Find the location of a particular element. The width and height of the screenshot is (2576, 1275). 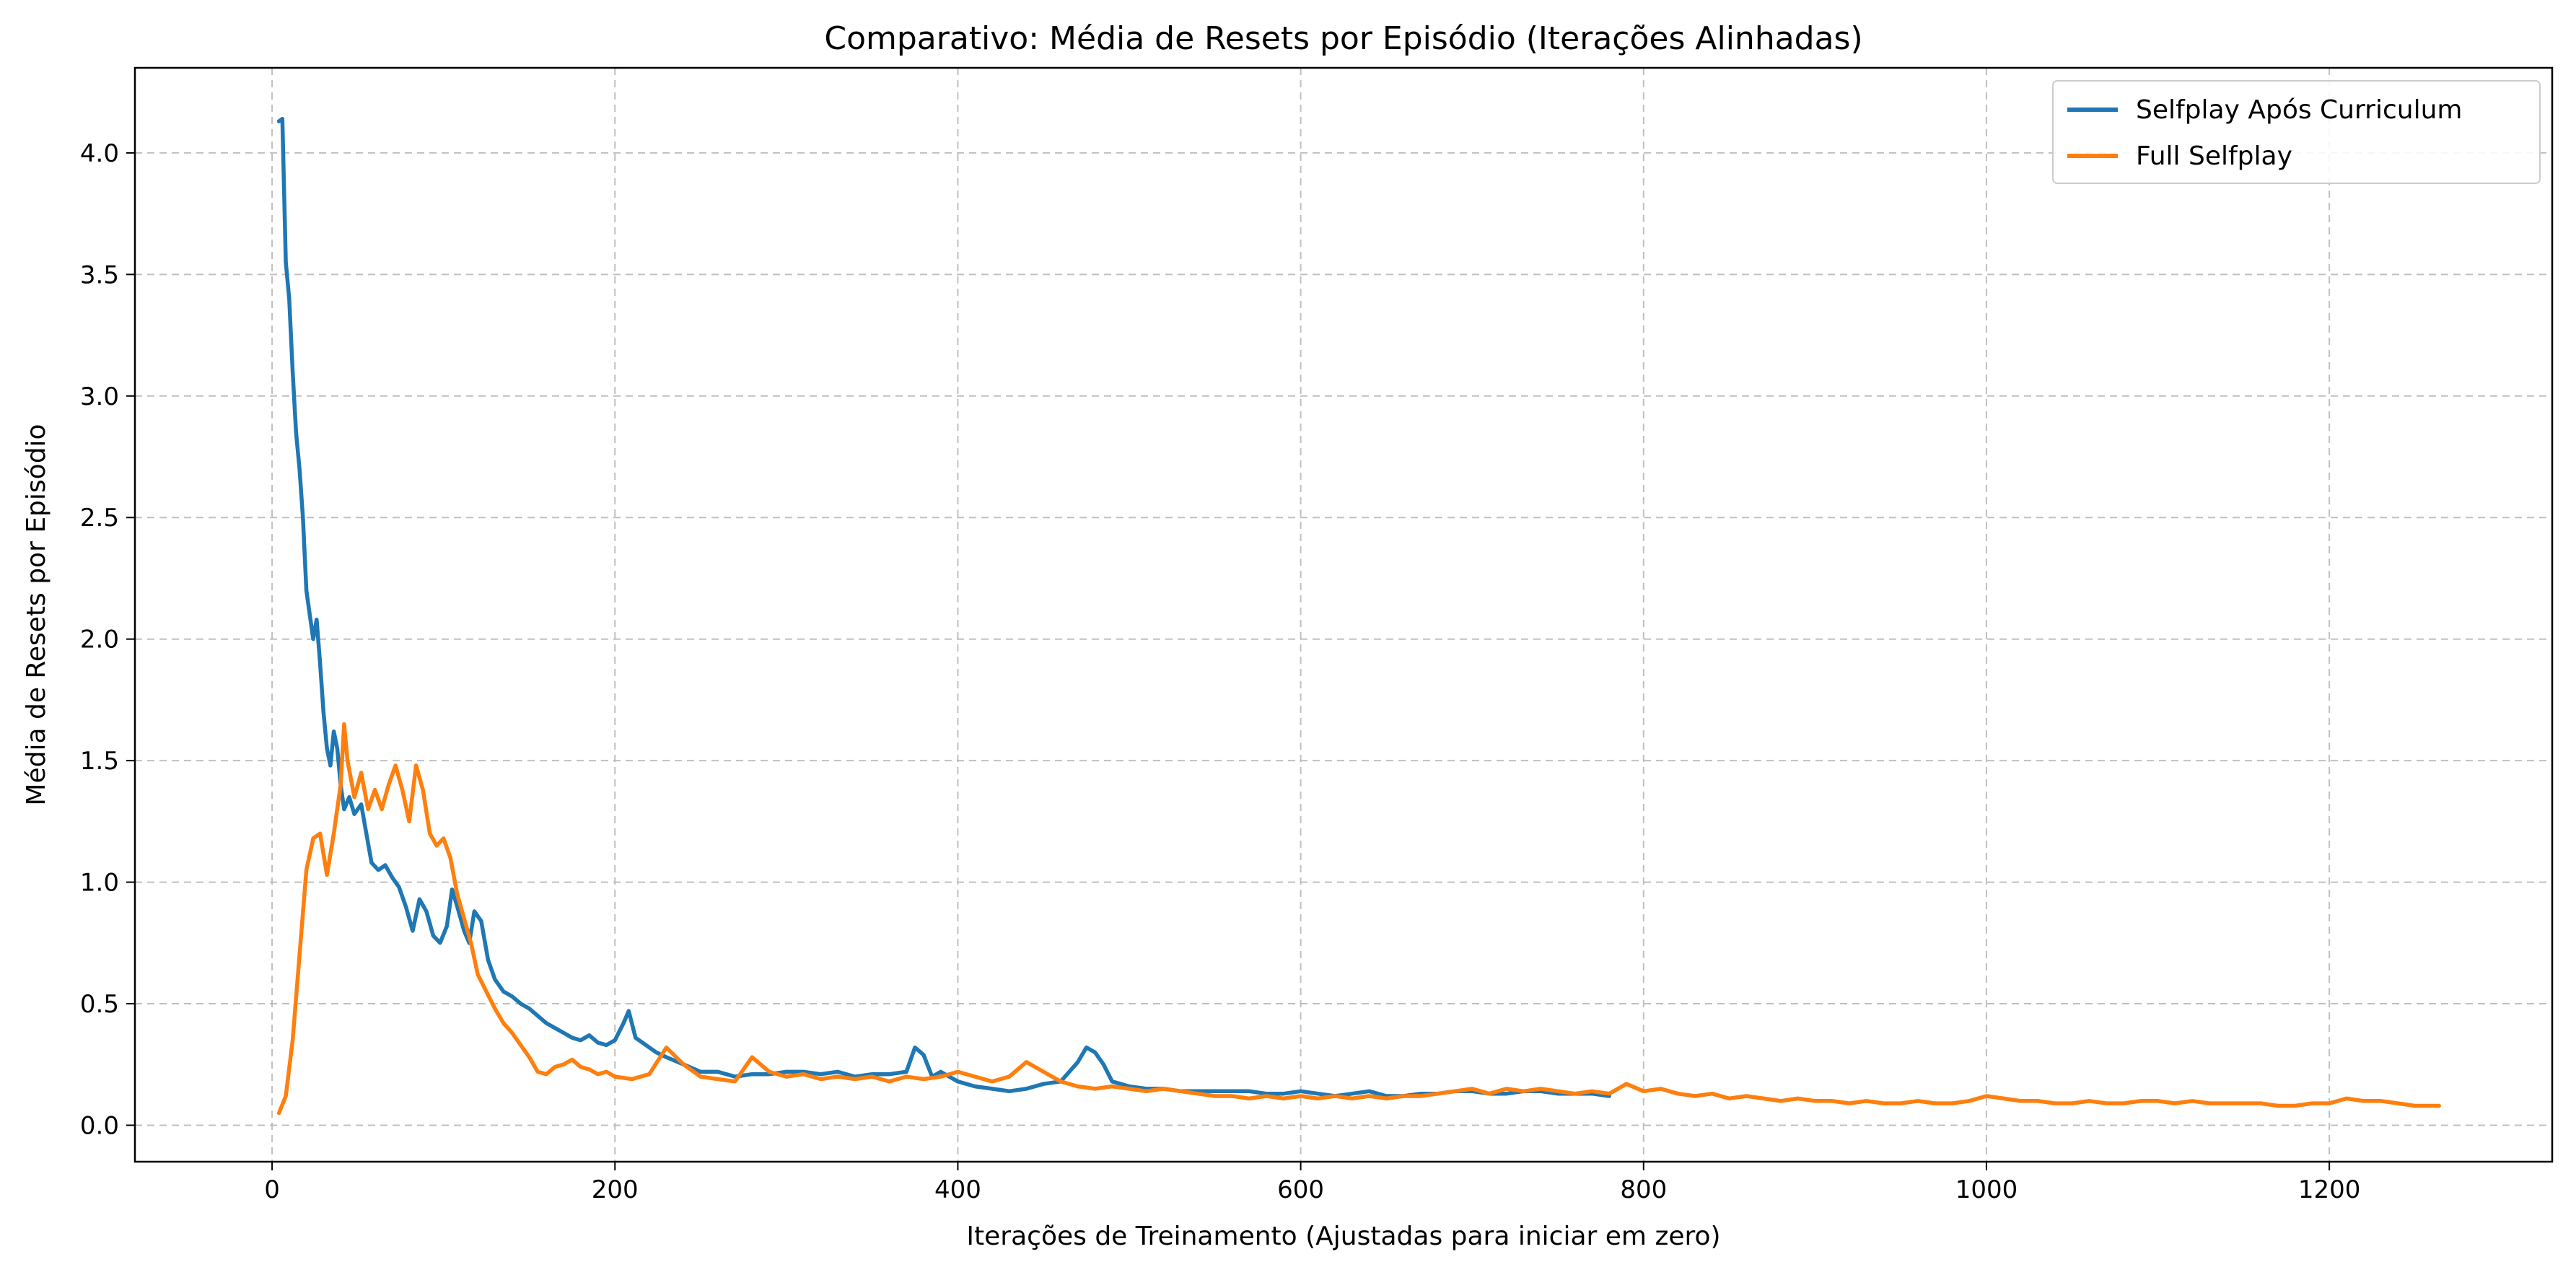

x-tick-label: 400 is located at coordinates (957, 1190).